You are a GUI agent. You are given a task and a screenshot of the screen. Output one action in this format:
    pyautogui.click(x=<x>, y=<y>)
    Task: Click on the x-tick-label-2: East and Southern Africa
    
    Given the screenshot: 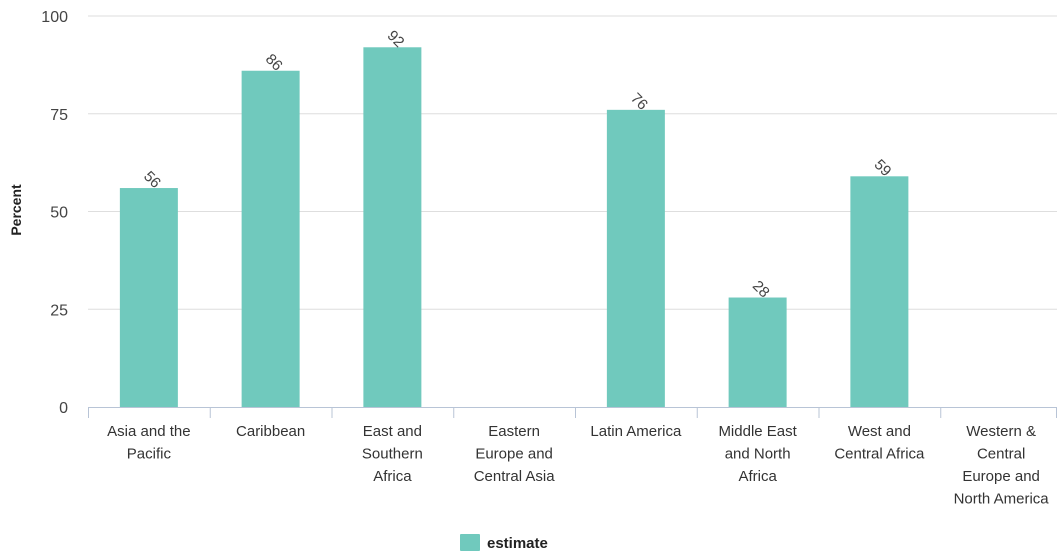 What is the action you would take?
    pyautogui.click(x=392, y=454)
    